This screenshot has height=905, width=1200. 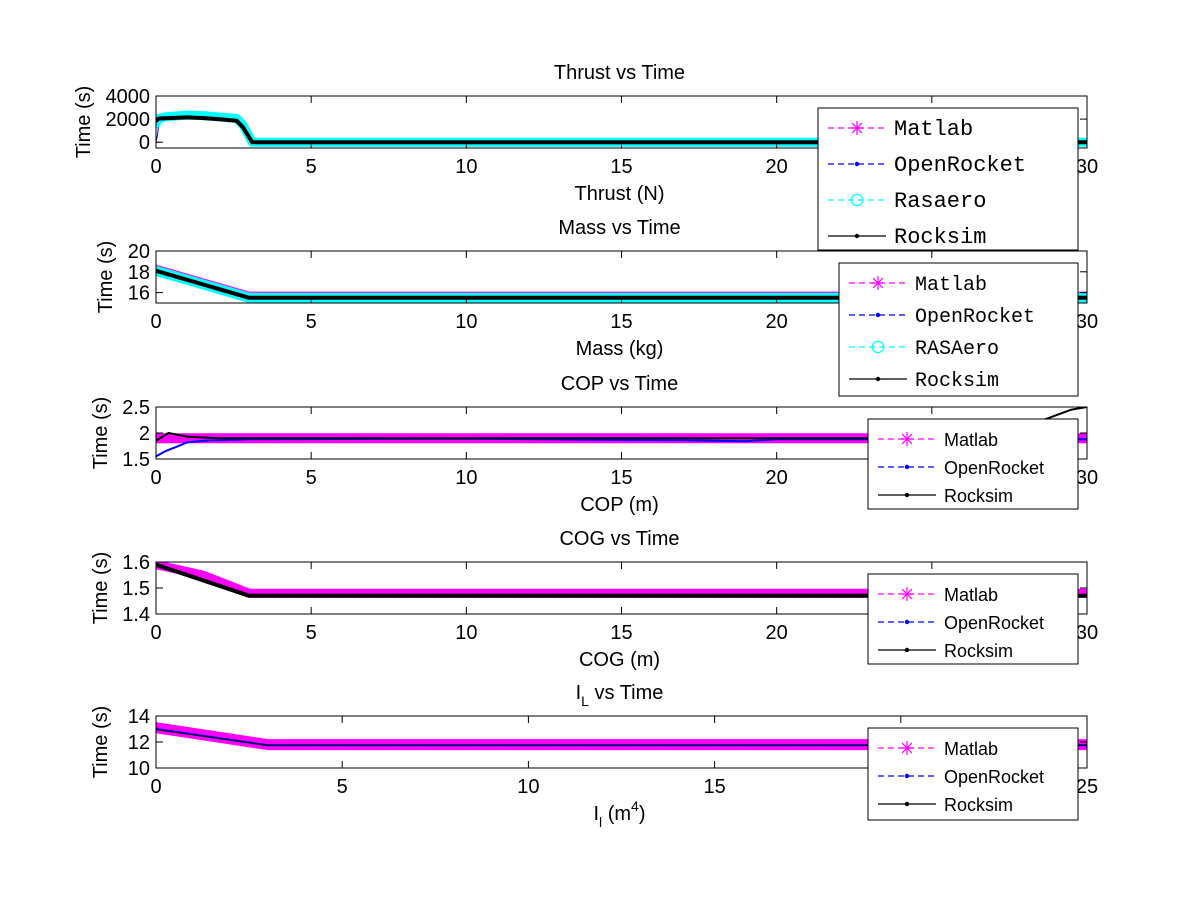 I want to click on xlabel-superscript: 4, so click(x=635, y=806).